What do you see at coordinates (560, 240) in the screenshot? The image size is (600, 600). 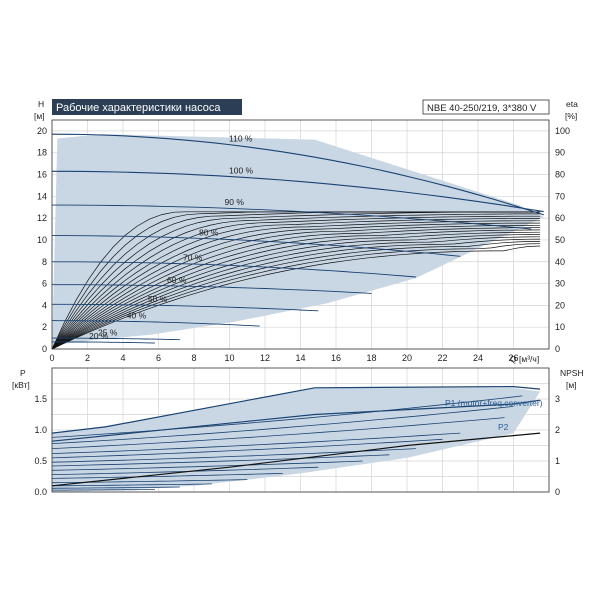 I see `y2-tick-label: 50` at bounding box center [560, 240].